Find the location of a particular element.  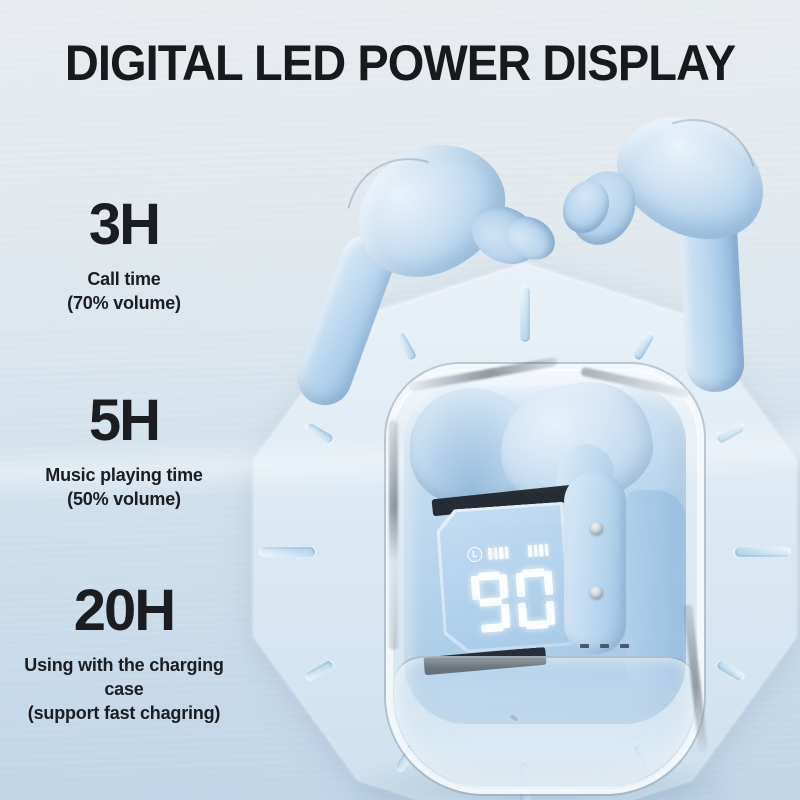

stat-item-music-time: 5H Music playing time (50% volume) is located at coordinates (124, 451).